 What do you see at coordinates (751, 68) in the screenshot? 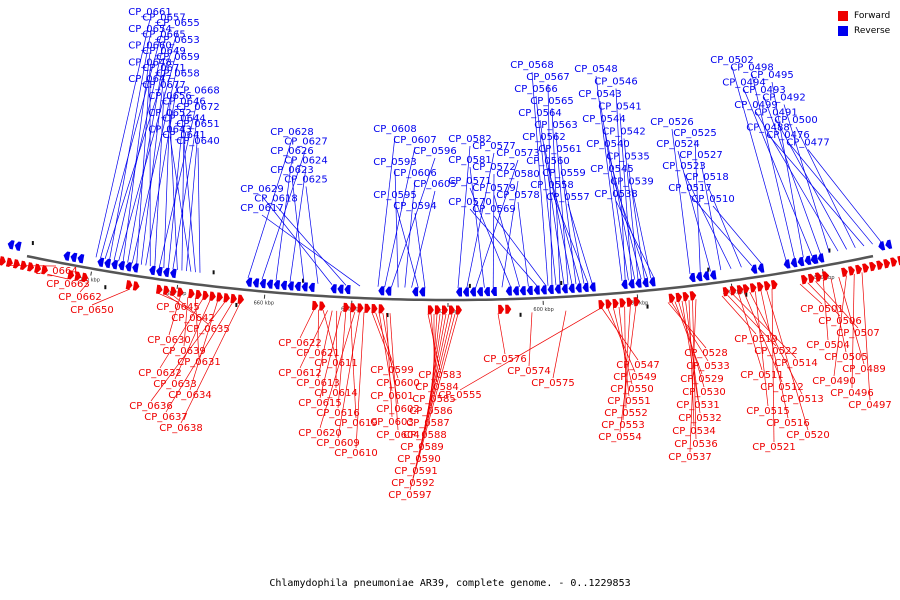
I see `gene-label: CP_0498` at bounding box center [751, 68].